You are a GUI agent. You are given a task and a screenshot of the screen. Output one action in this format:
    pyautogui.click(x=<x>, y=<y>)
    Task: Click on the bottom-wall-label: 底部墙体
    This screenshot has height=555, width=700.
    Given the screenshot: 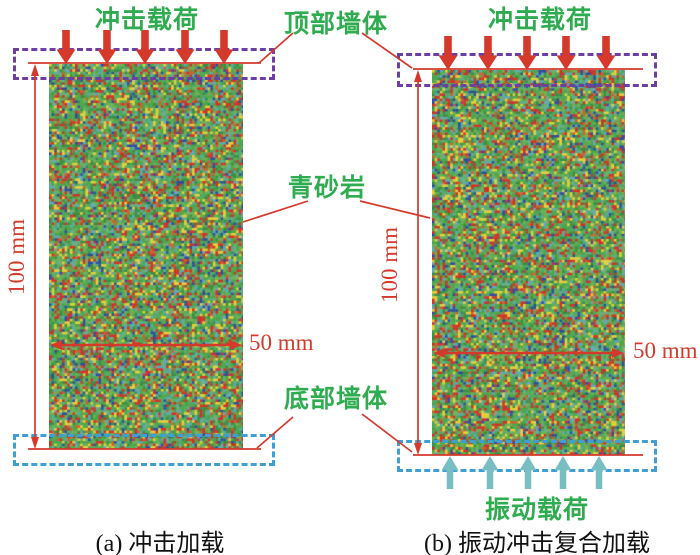 What is the action you would take?
    pyautogui.click(x=336, y=398)
    